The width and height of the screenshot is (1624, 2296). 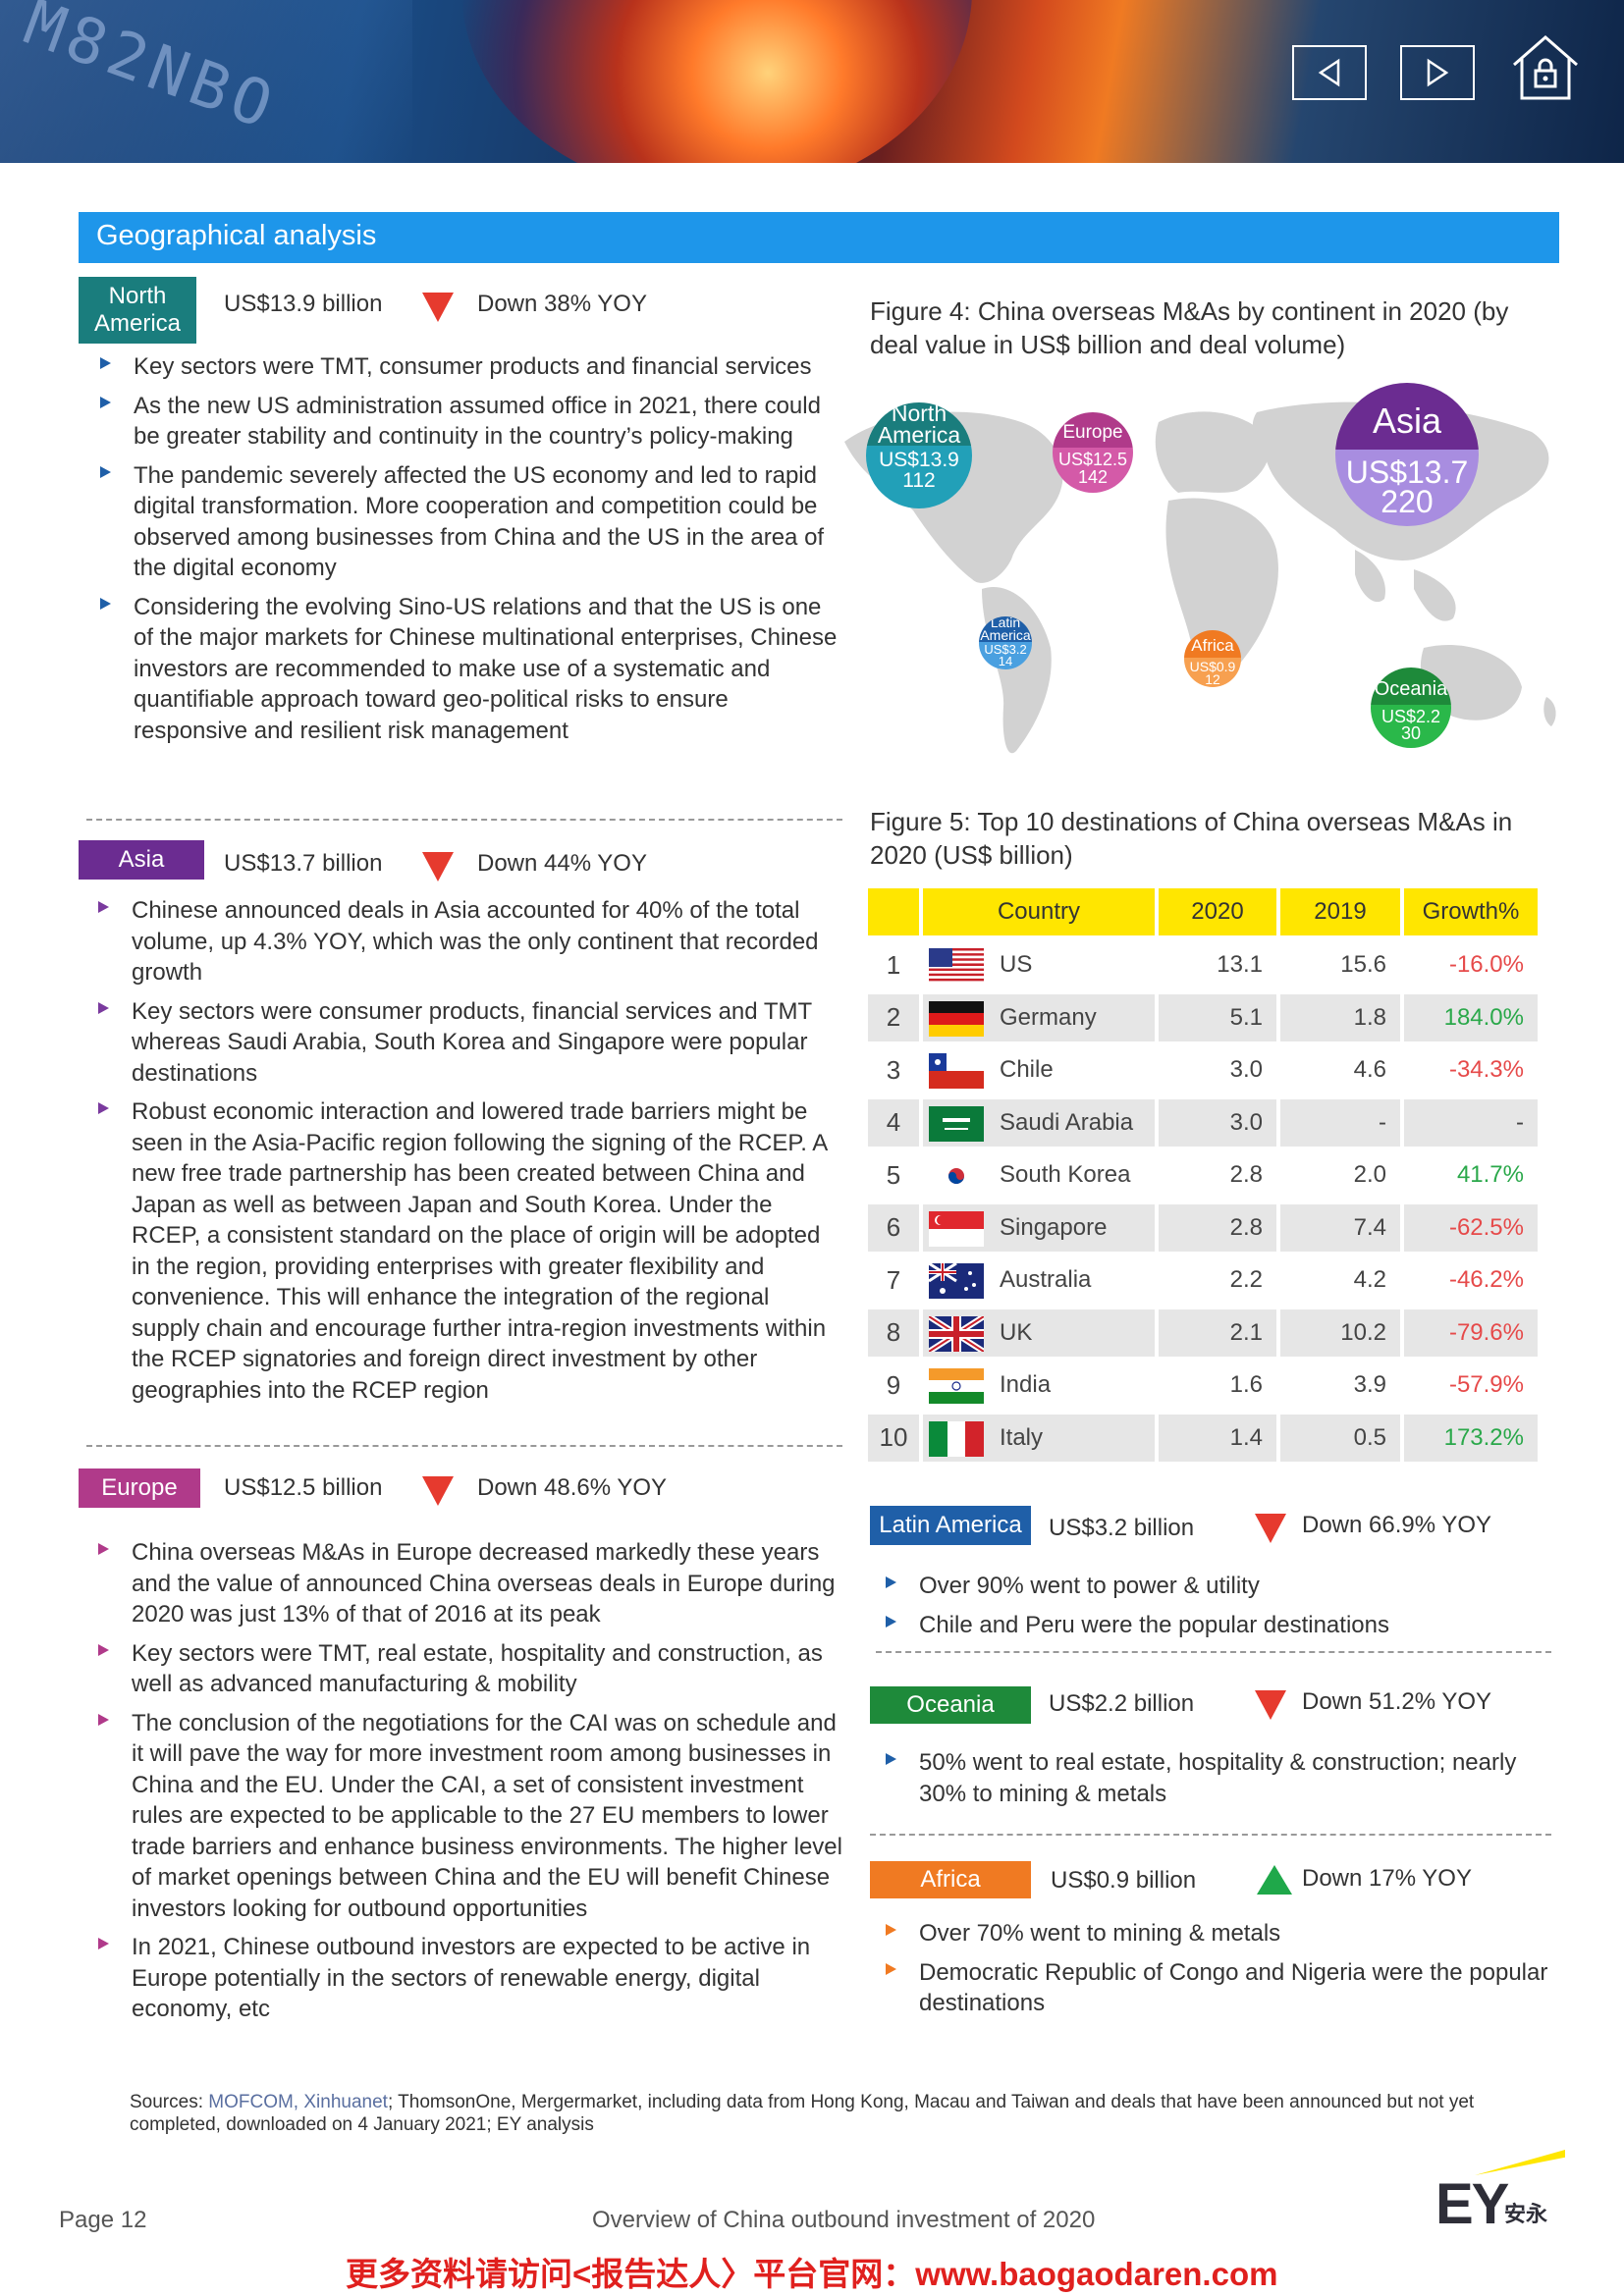 I want to click on header-country: Country, so click(x=1039, y=911).